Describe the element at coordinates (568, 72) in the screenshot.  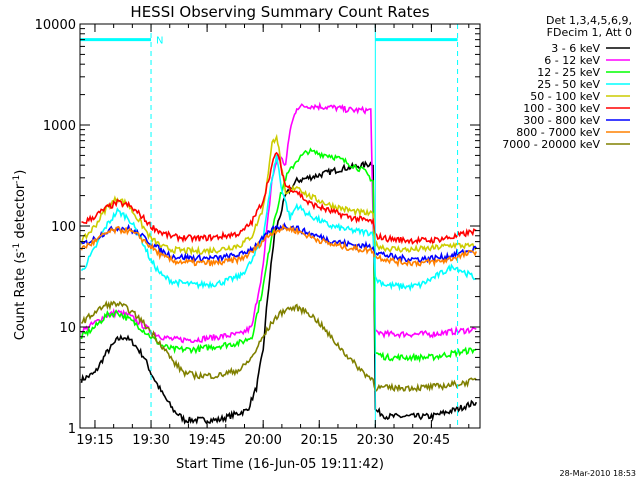
I see `legend-label-2: 12 - 25 keV` at that location.